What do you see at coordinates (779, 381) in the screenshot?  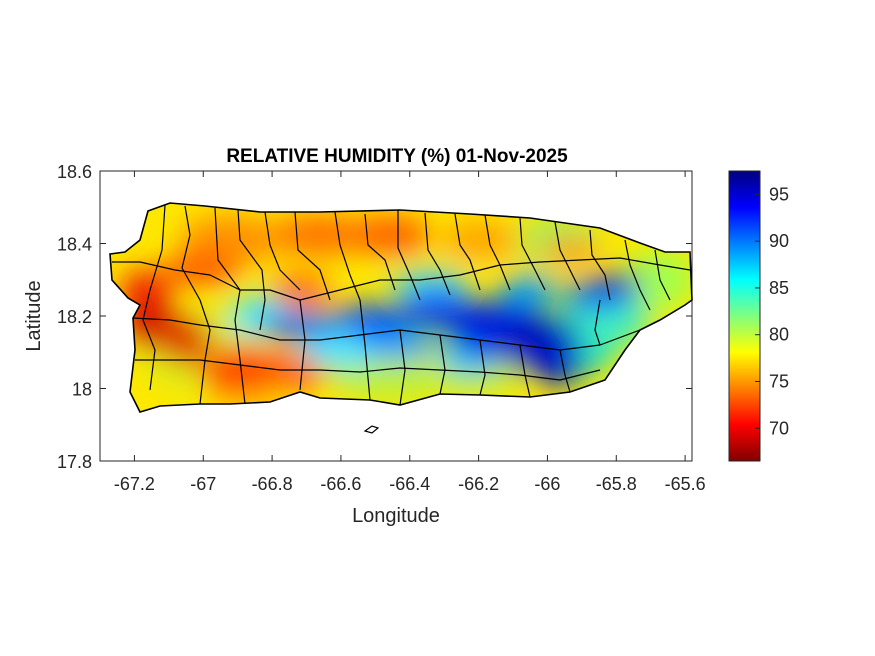 I see `colorbar-tick-label: 75` at bounding box center [779, 381].